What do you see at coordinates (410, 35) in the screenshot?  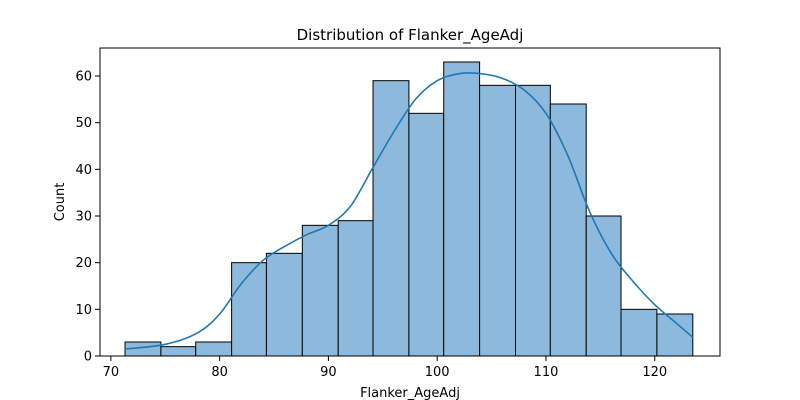 I see `chart-title: Distribution of Flanker_AgeAdj` at bounding box center [410, 35].